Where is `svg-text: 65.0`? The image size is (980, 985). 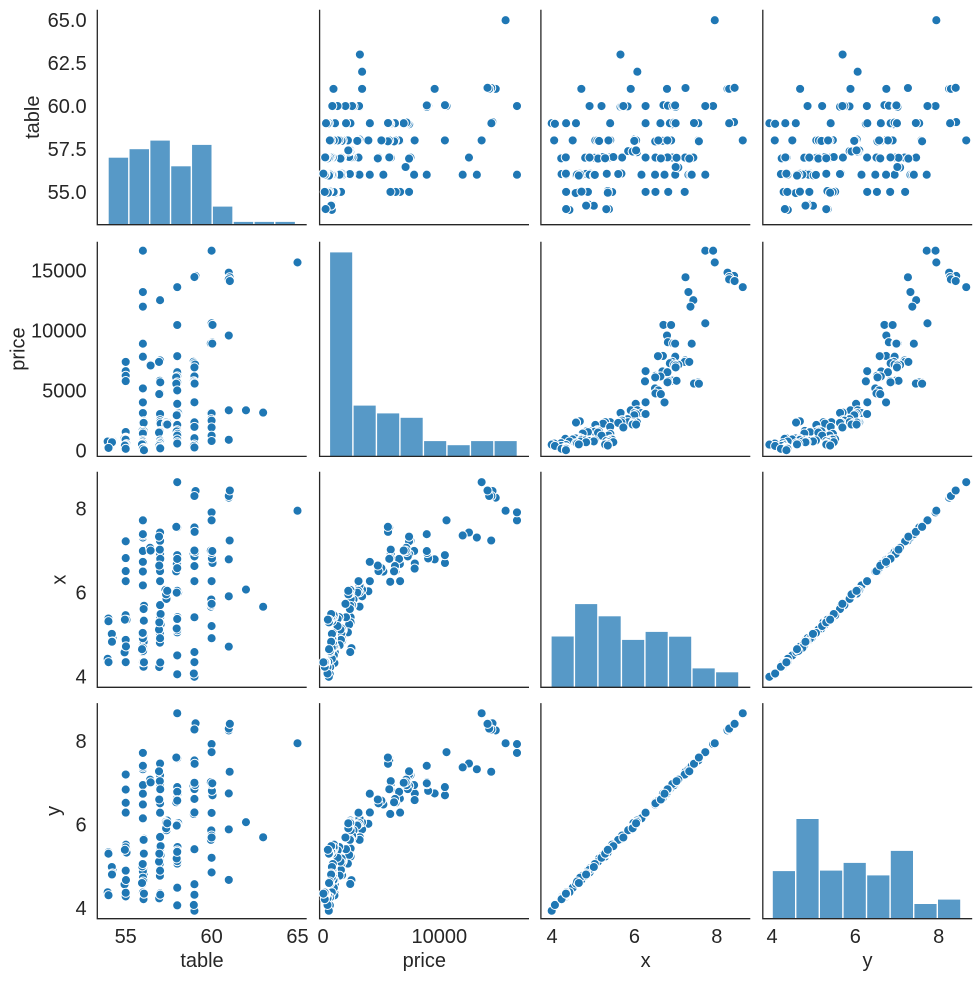 svg-text: 65.0 is located at coordinates (67, 21).